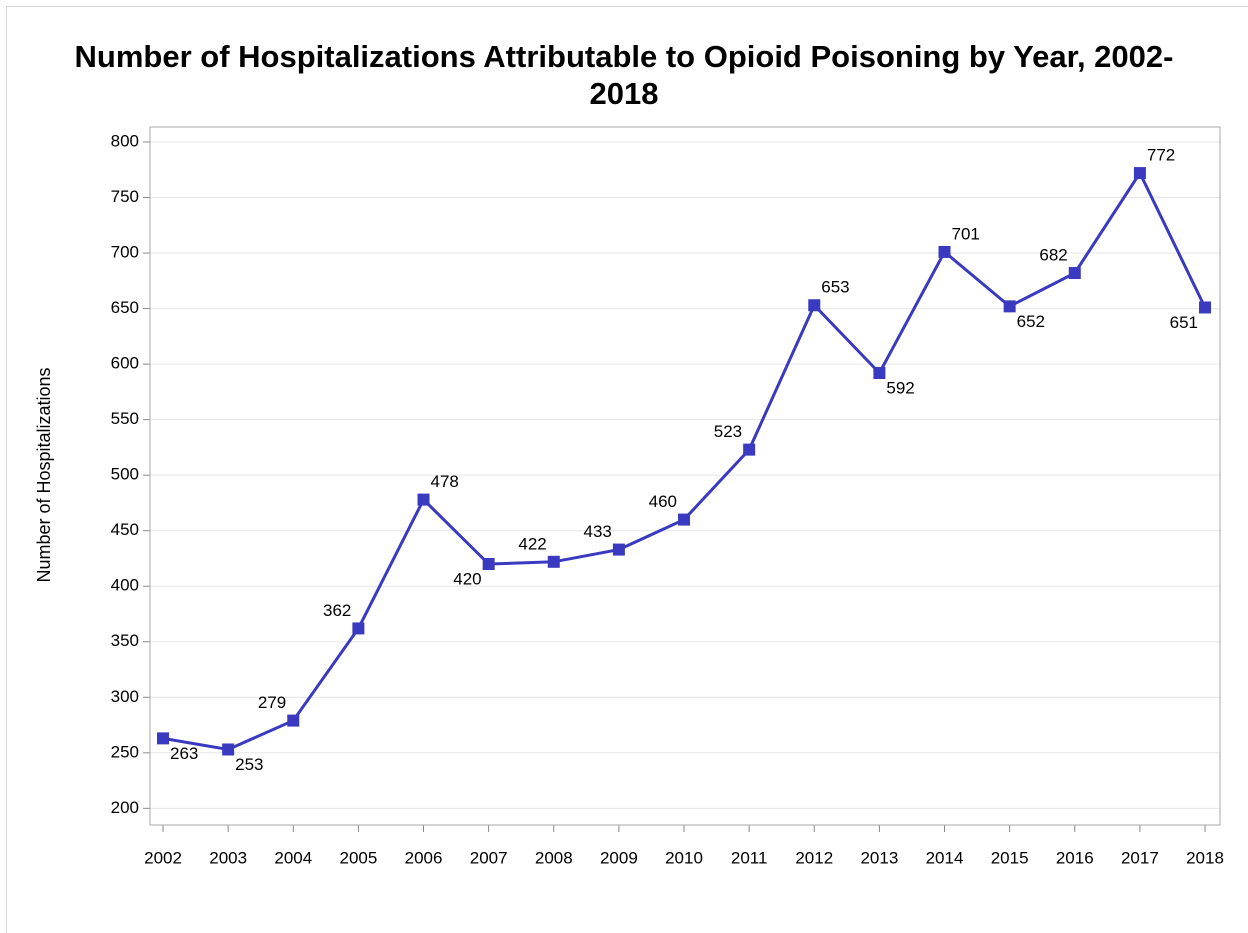  Describe the element at coordinates (163, 857) in the screenshot. I see `x-tick-label: 2002` at that location.